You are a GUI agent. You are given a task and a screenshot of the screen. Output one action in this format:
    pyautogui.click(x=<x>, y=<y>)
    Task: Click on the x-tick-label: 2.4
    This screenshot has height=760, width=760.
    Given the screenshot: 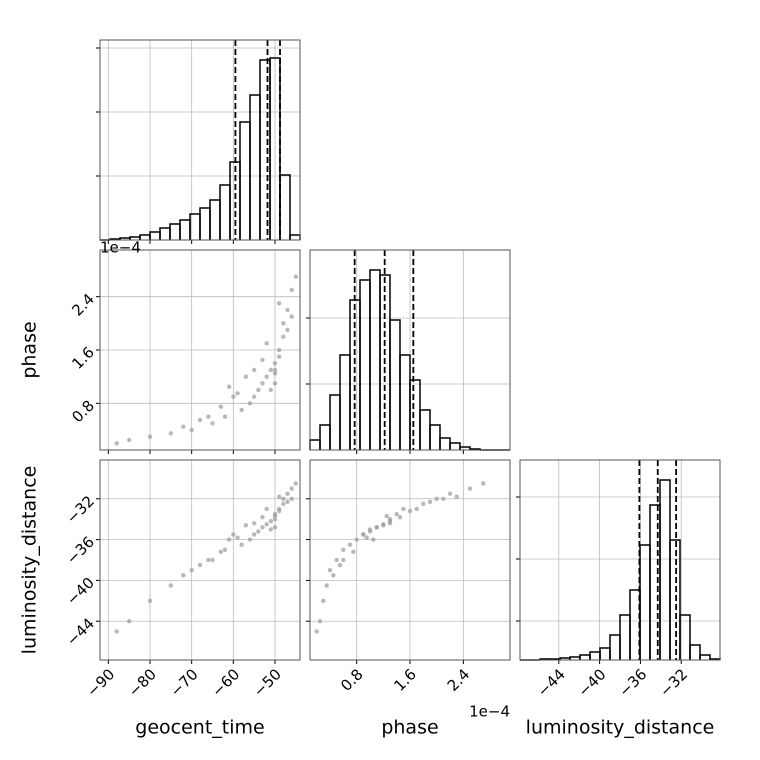 What is the action you would take?
    pyautogui.click(x=459, y=680)
    